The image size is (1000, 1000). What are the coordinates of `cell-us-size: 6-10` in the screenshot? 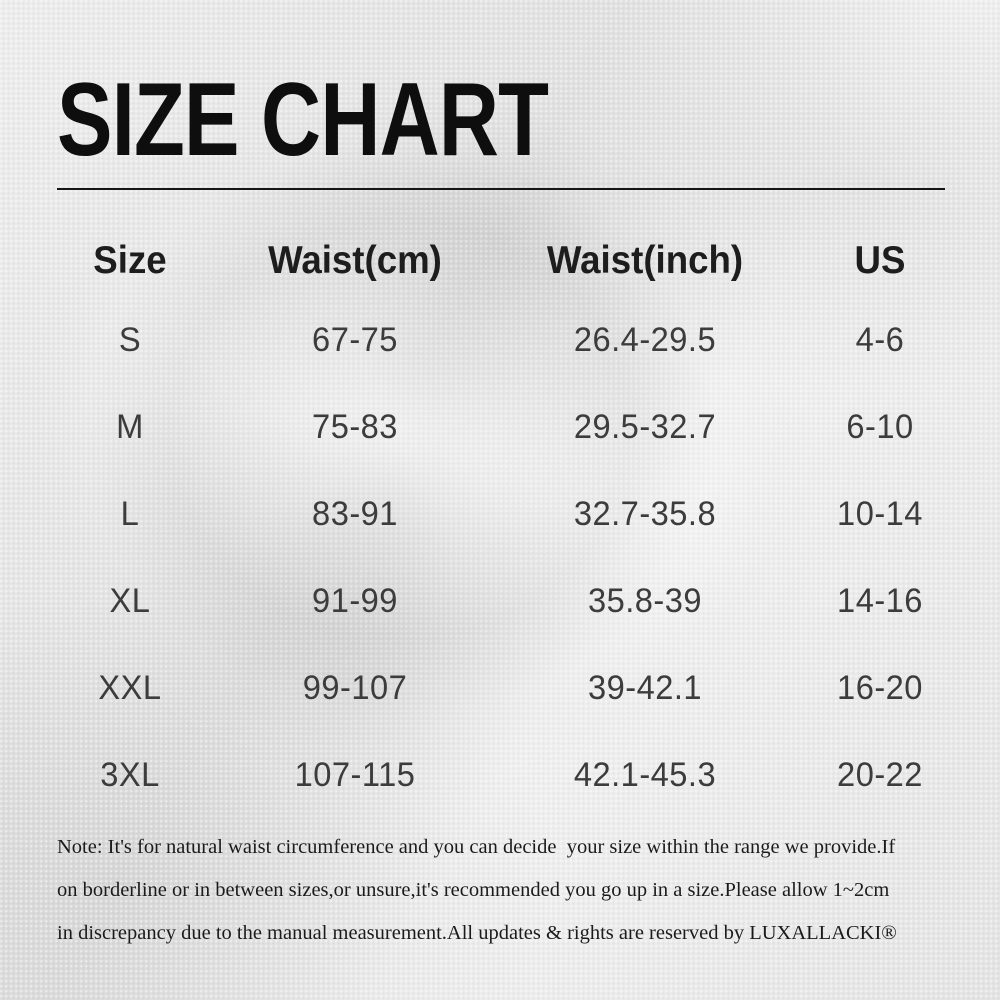 It's located at (880, 427).